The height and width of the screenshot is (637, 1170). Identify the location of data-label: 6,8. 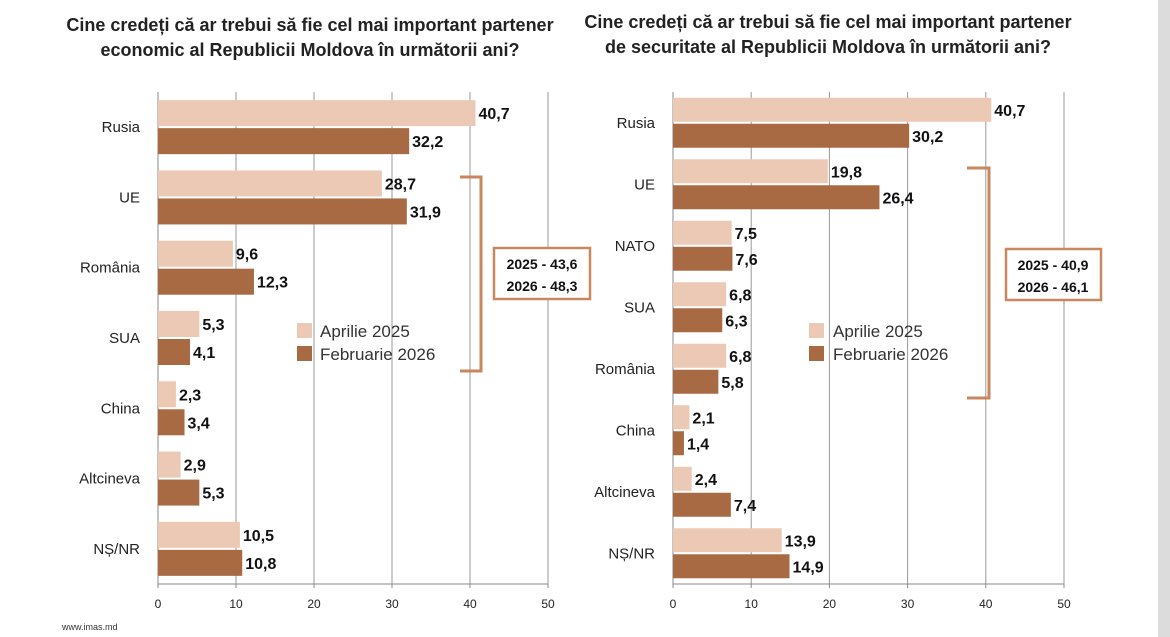
(740, 357).